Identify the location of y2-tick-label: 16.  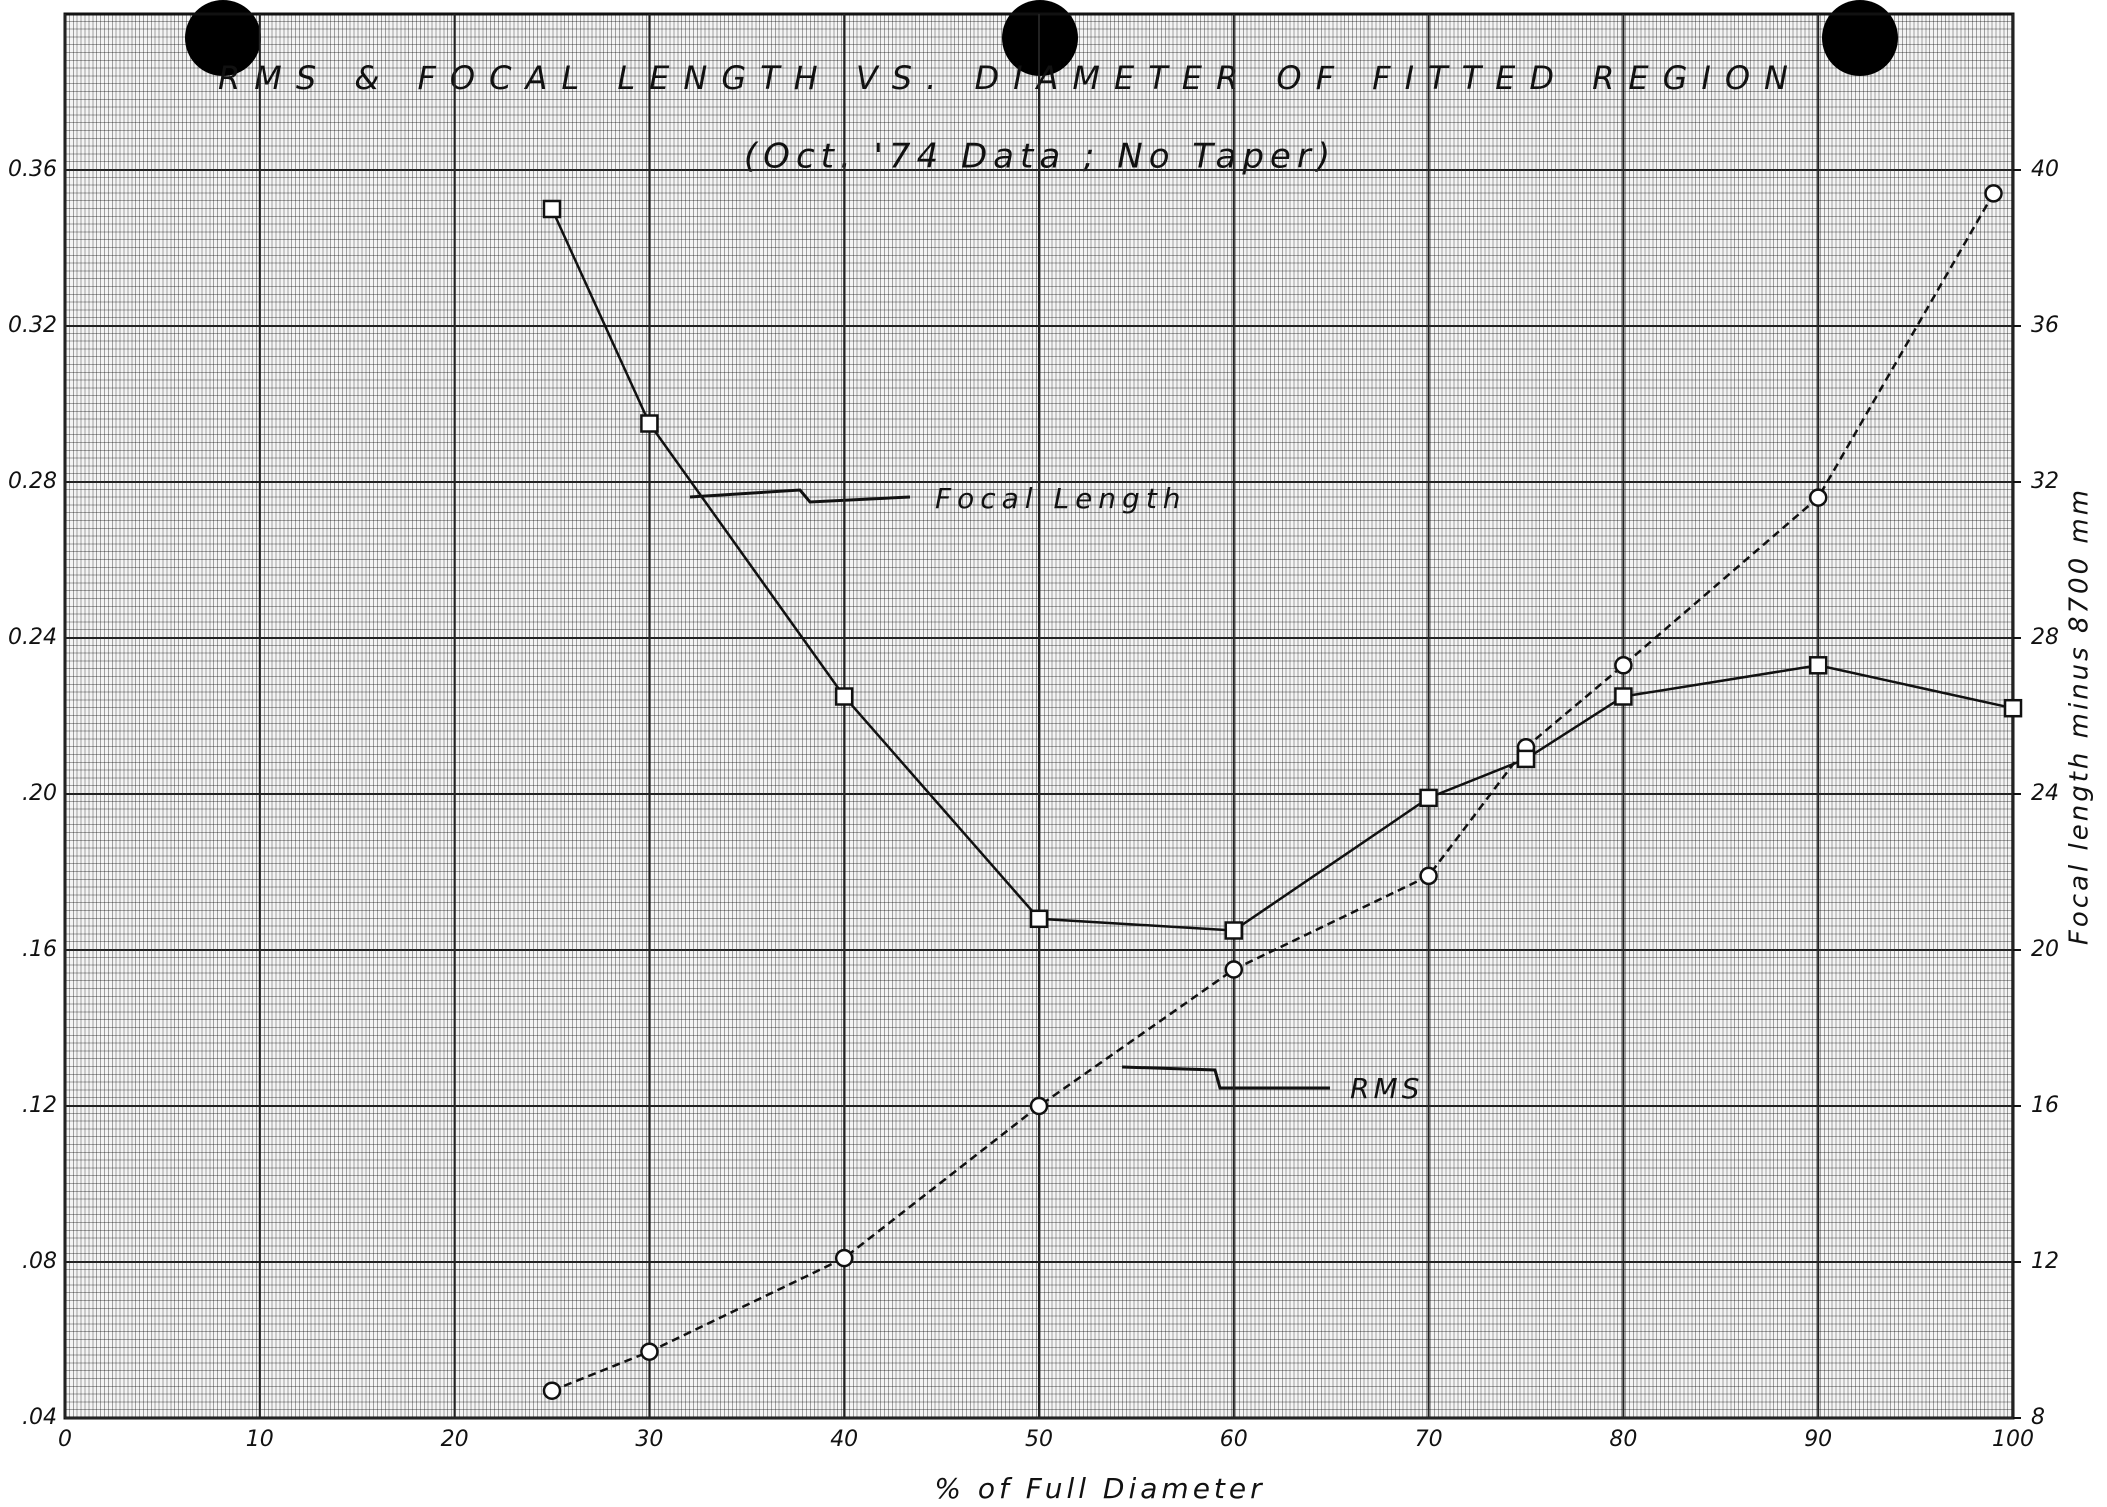
(2045, 1105).